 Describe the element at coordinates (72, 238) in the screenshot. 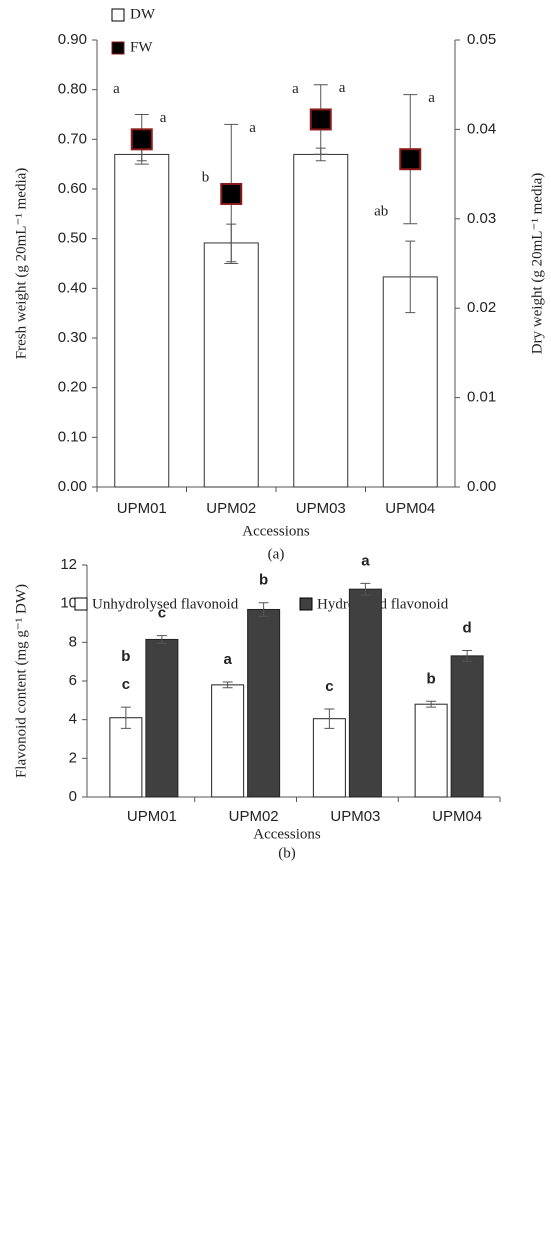

I see `y-tick-label: 0.50` at that location.